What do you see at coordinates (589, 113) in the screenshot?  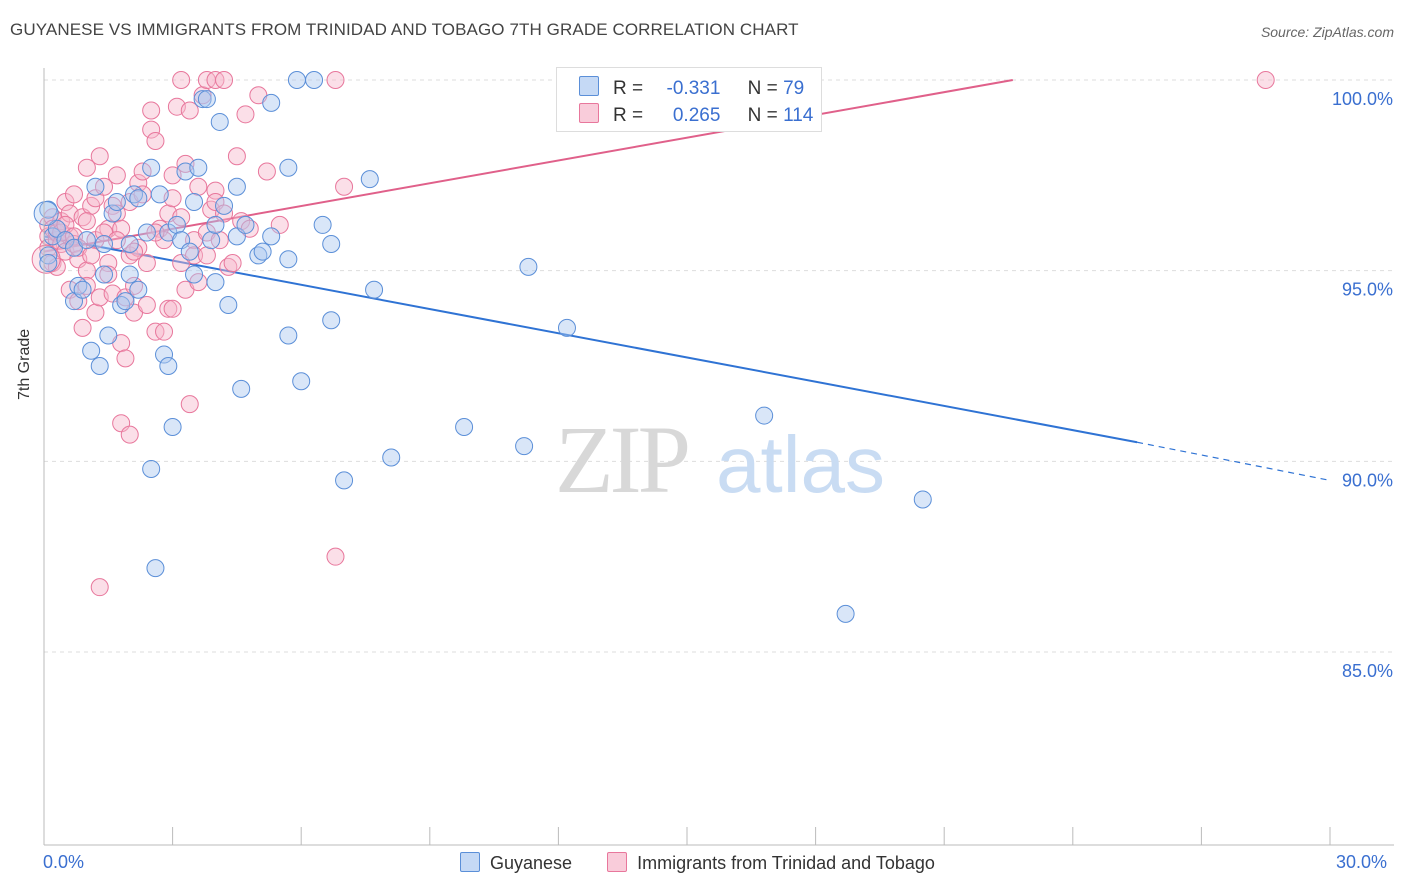 I see `pink-swatch` at bounding box center [589, 113].